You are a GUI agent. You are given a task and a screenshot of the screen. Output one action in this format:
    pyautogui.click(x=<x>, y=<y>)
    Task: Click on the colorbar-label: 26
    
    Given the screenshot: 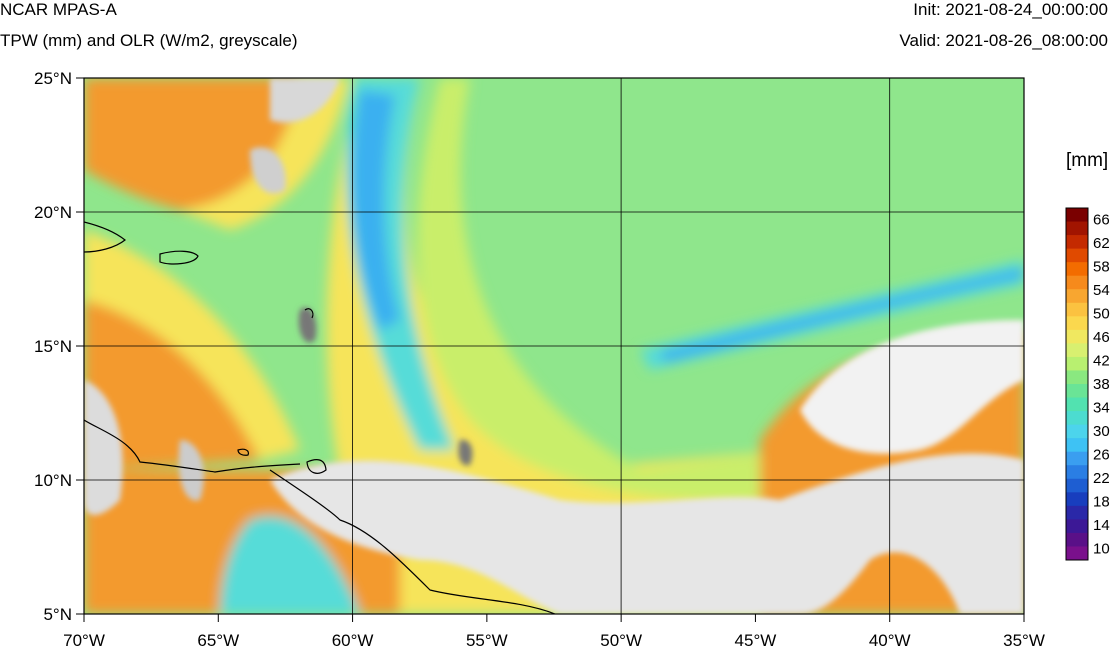 What is the action you would take?
    pyautogui.click(x=1101, y=454)
    